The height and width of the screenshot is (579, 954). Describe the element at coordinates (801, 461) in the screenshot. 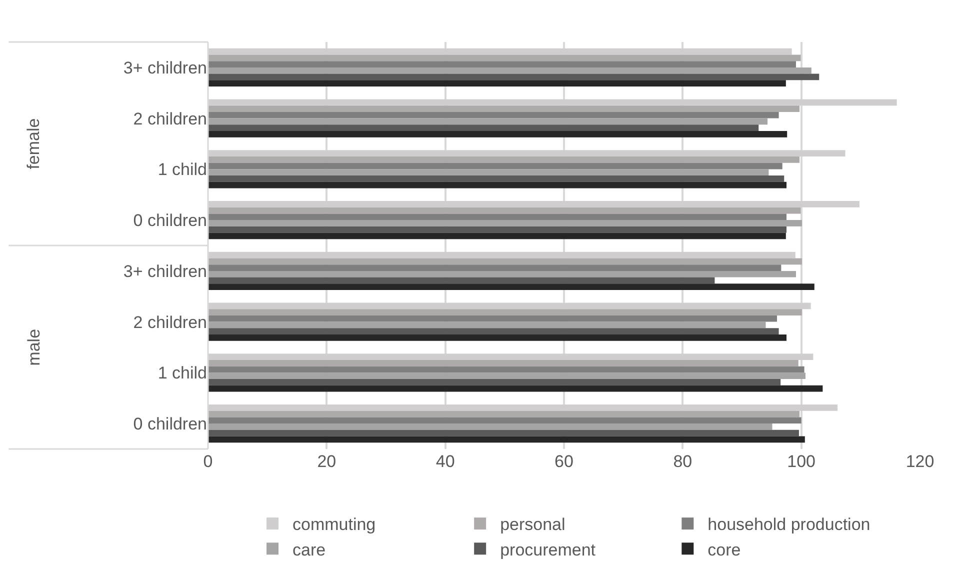

I see `x-tick-label: 100` at that location.